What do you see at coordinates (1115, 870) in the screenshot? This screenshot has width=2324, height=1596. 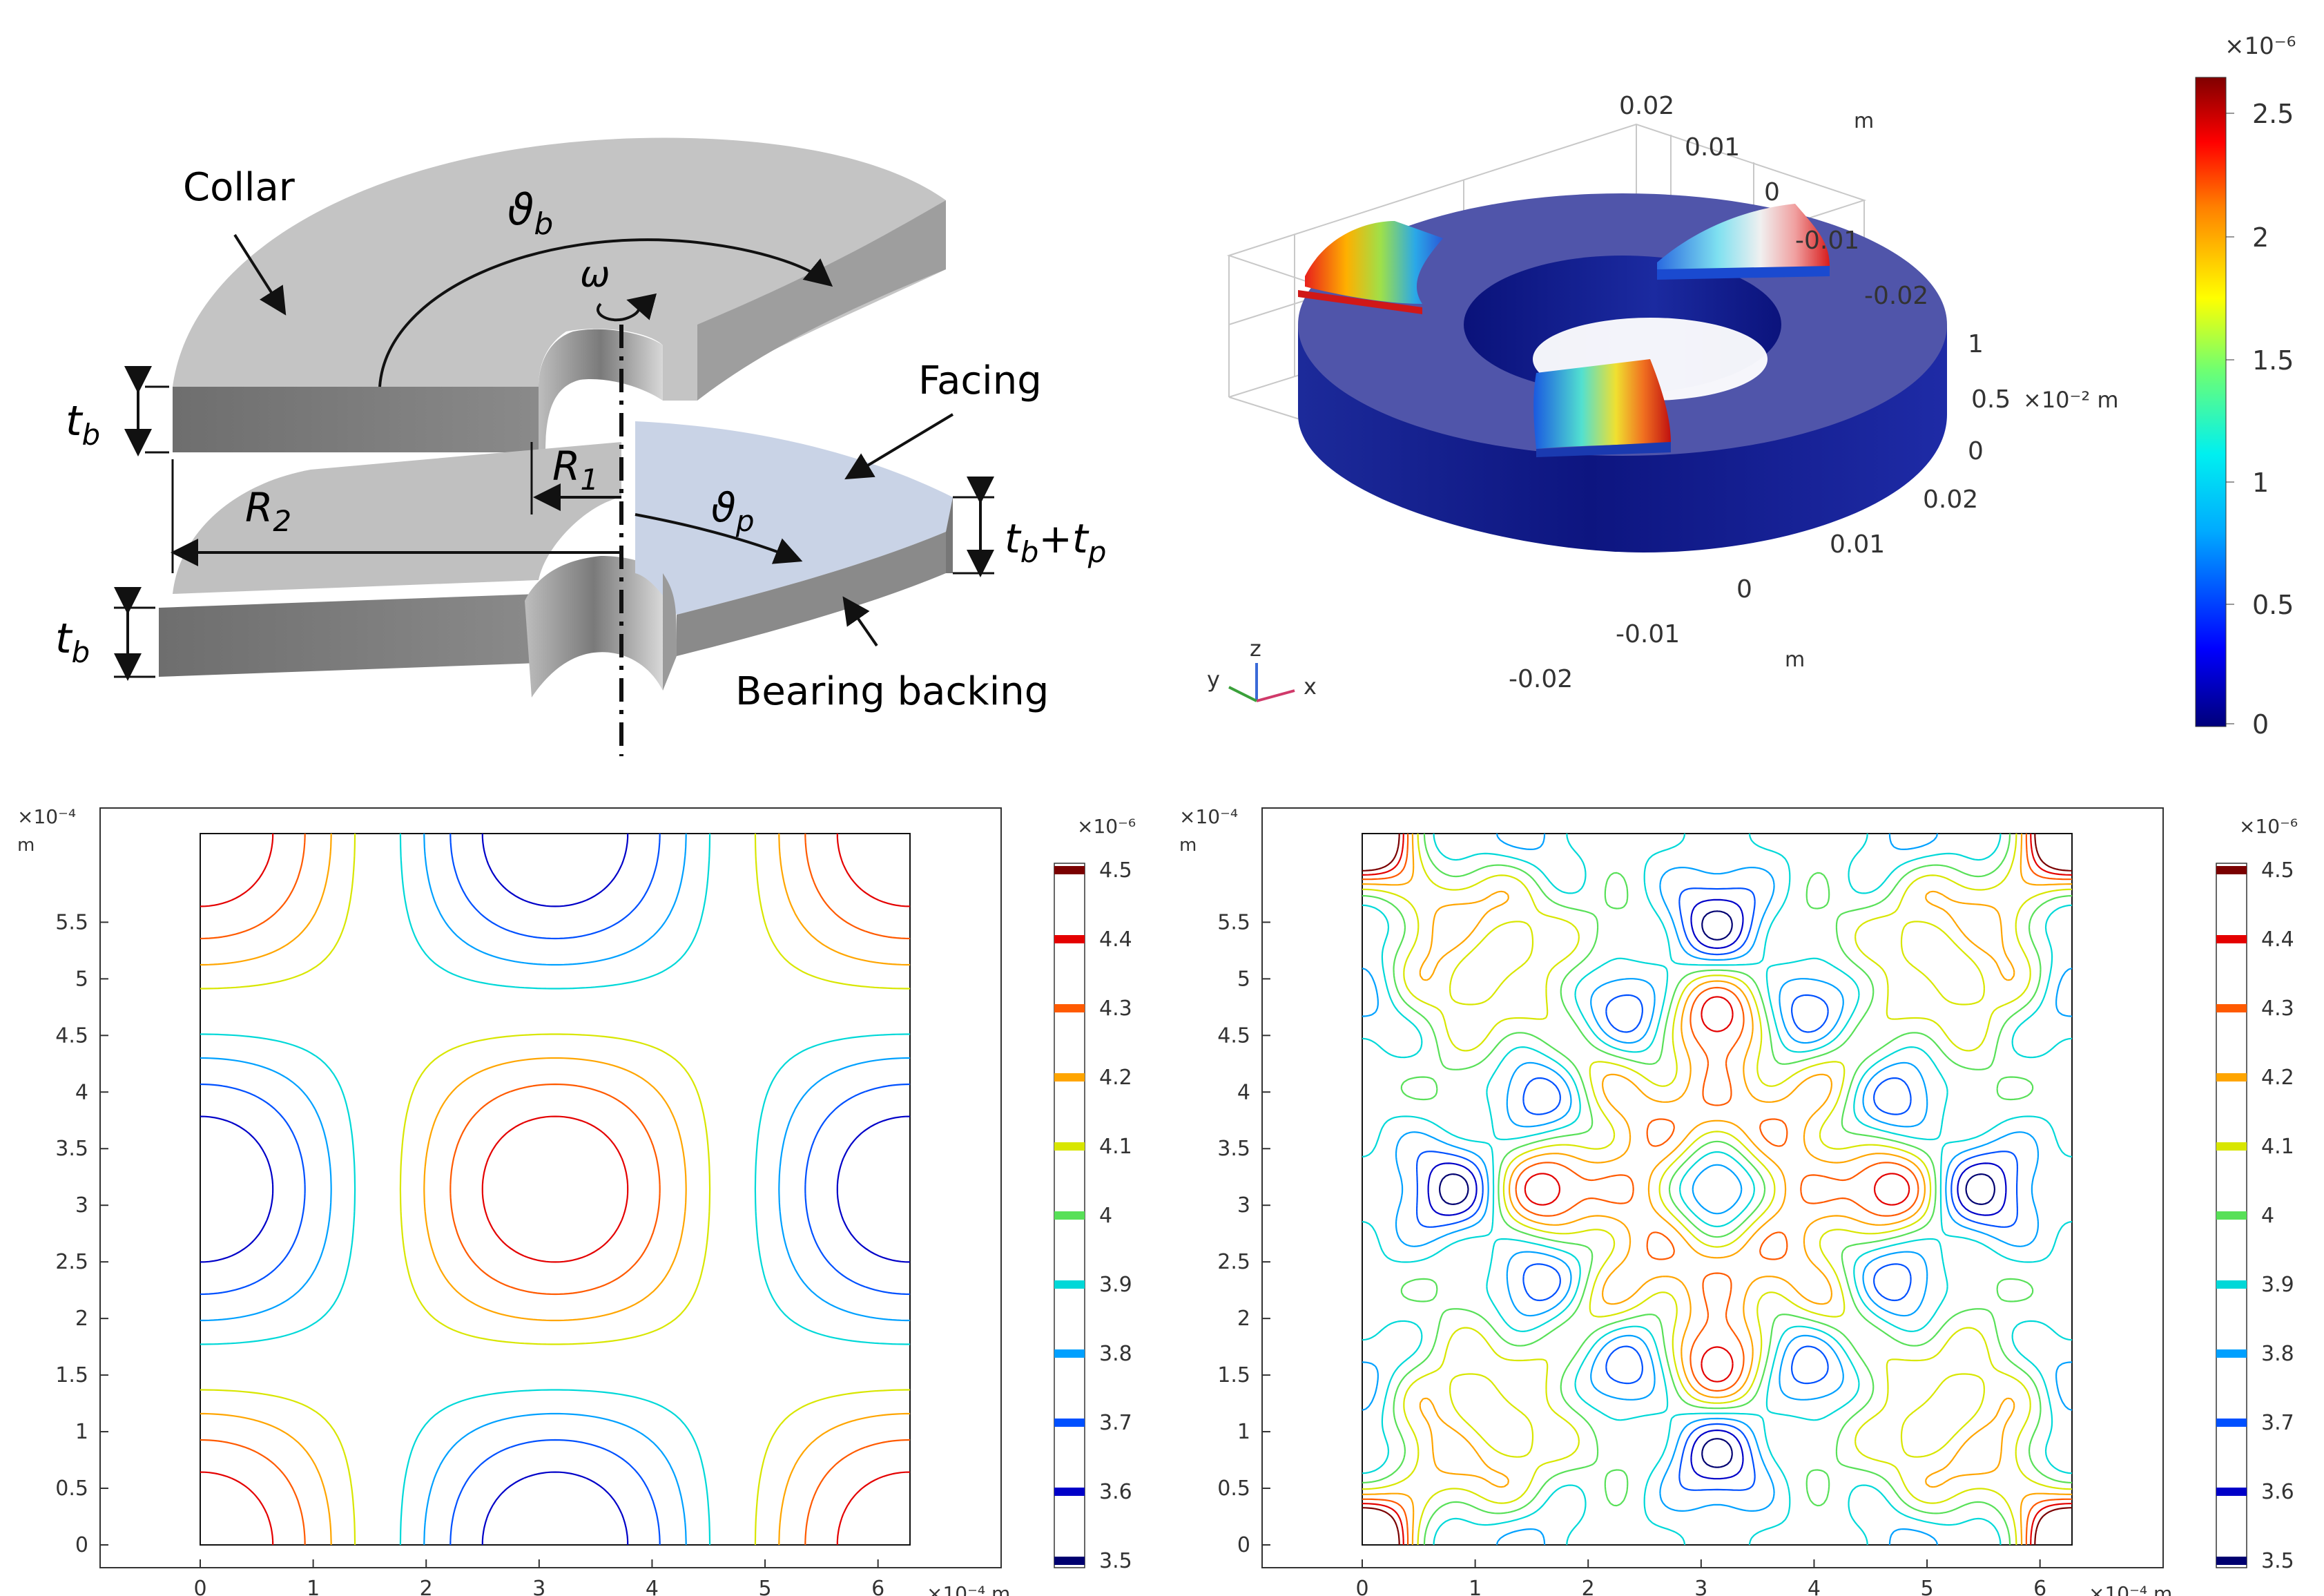 I see `colorbar-level-label: 4.5` at bounding box center [1115, 870].